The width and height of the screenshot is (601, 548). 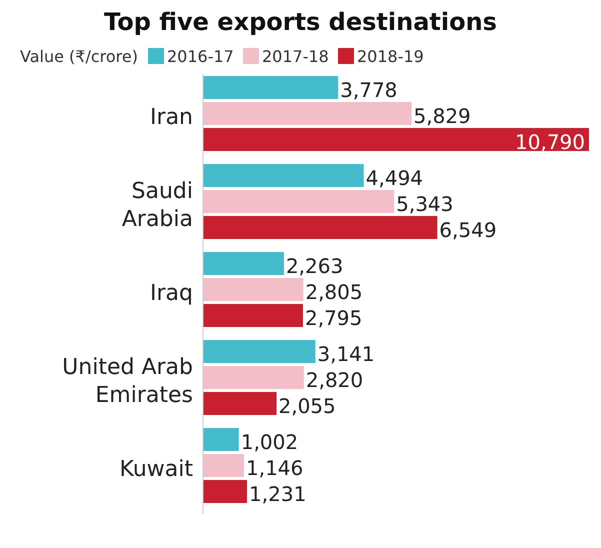 What do you see at coordinates (395, 178) in the screenshot?
I see `data-label: 4,494` at bounding box center [395, 178].